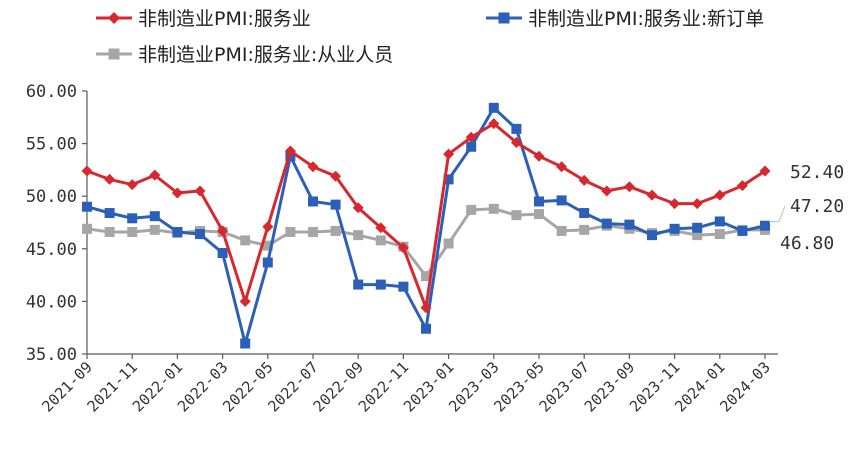 The width and height of the screenshot is (853, 458). I want to click on y-tick-label: 60.00, so click(51, 92).